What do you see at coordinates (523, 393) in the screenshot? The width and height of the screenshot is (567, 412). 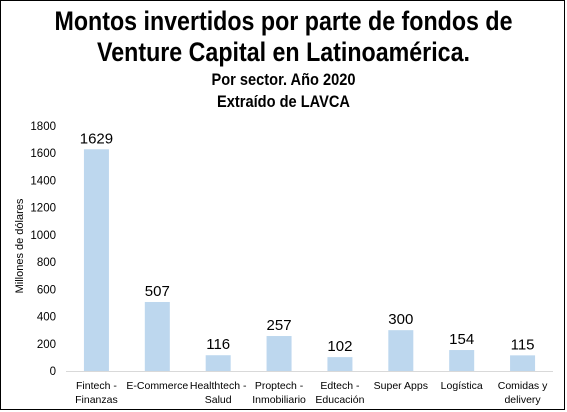 I see `x-tick-label: Comidas y delivery` at bounding box center [523, 393].